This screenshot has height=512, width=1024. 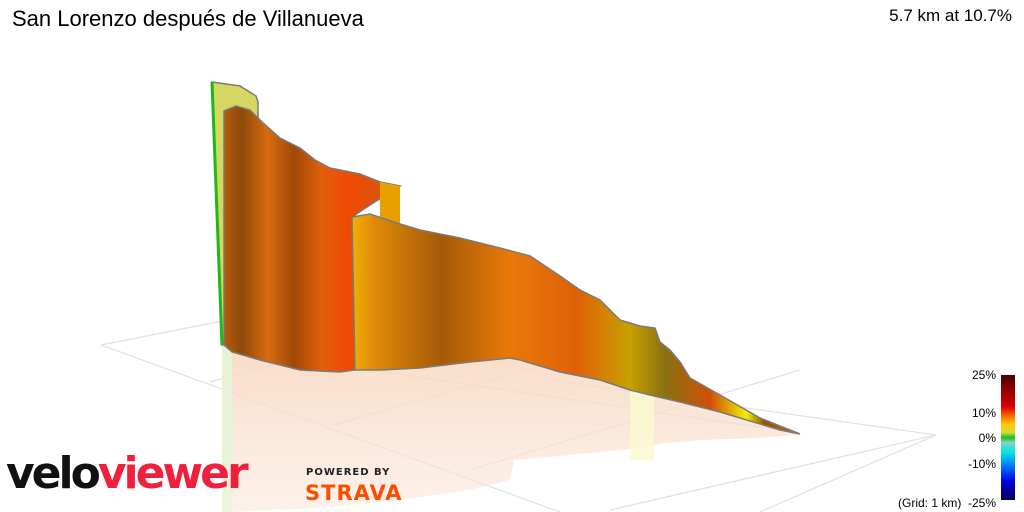 I want to click on strava-logo: STRAVA, so click(x=354, y=493).